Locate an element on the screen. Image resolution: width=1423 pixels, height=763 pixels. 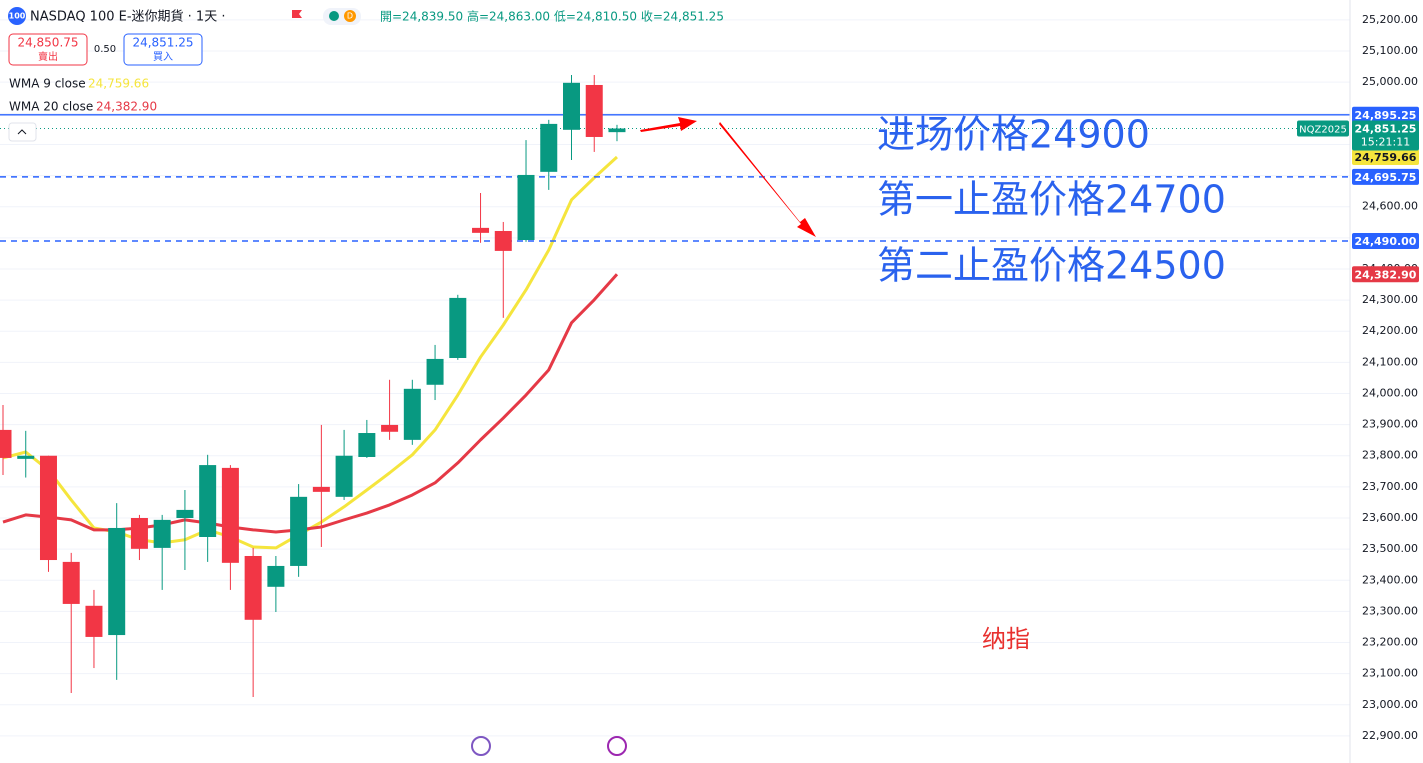
d-circle is located at coordinates (350, 16).